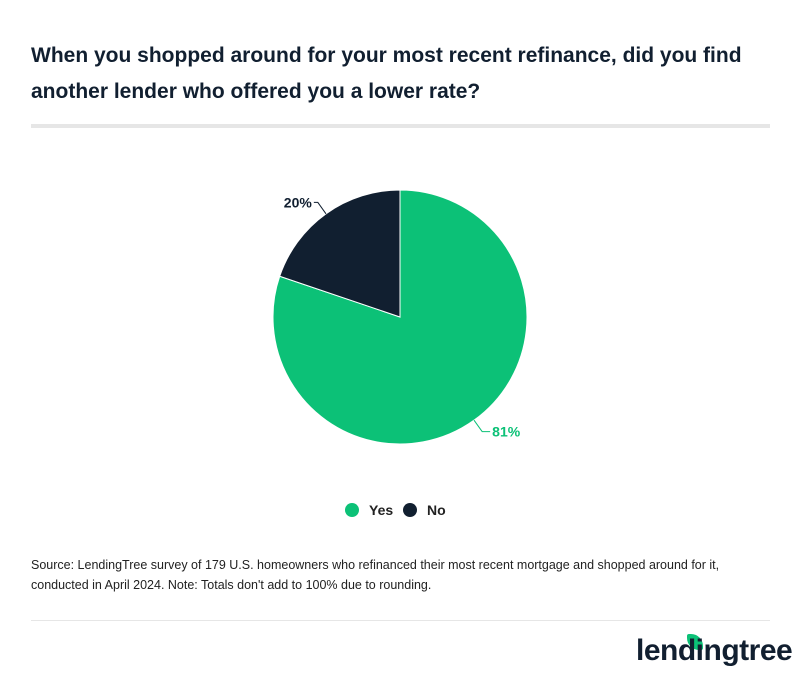 This screenshot has height=691, width=800. I want to click on legend-marker-no, so click(410, 510).